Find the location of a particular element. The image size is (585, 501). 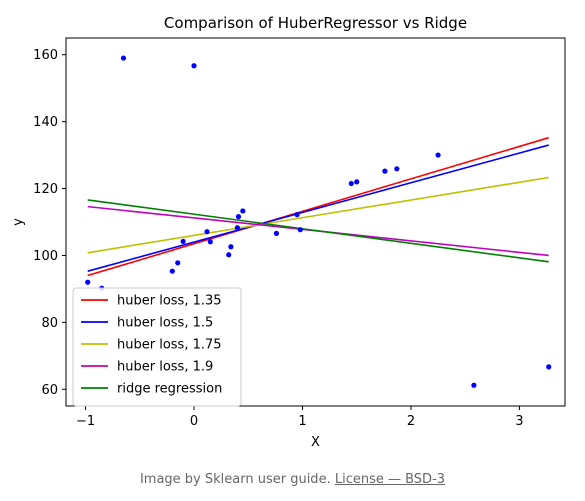

x-axis-label: X is located at coordinates (315, 442).